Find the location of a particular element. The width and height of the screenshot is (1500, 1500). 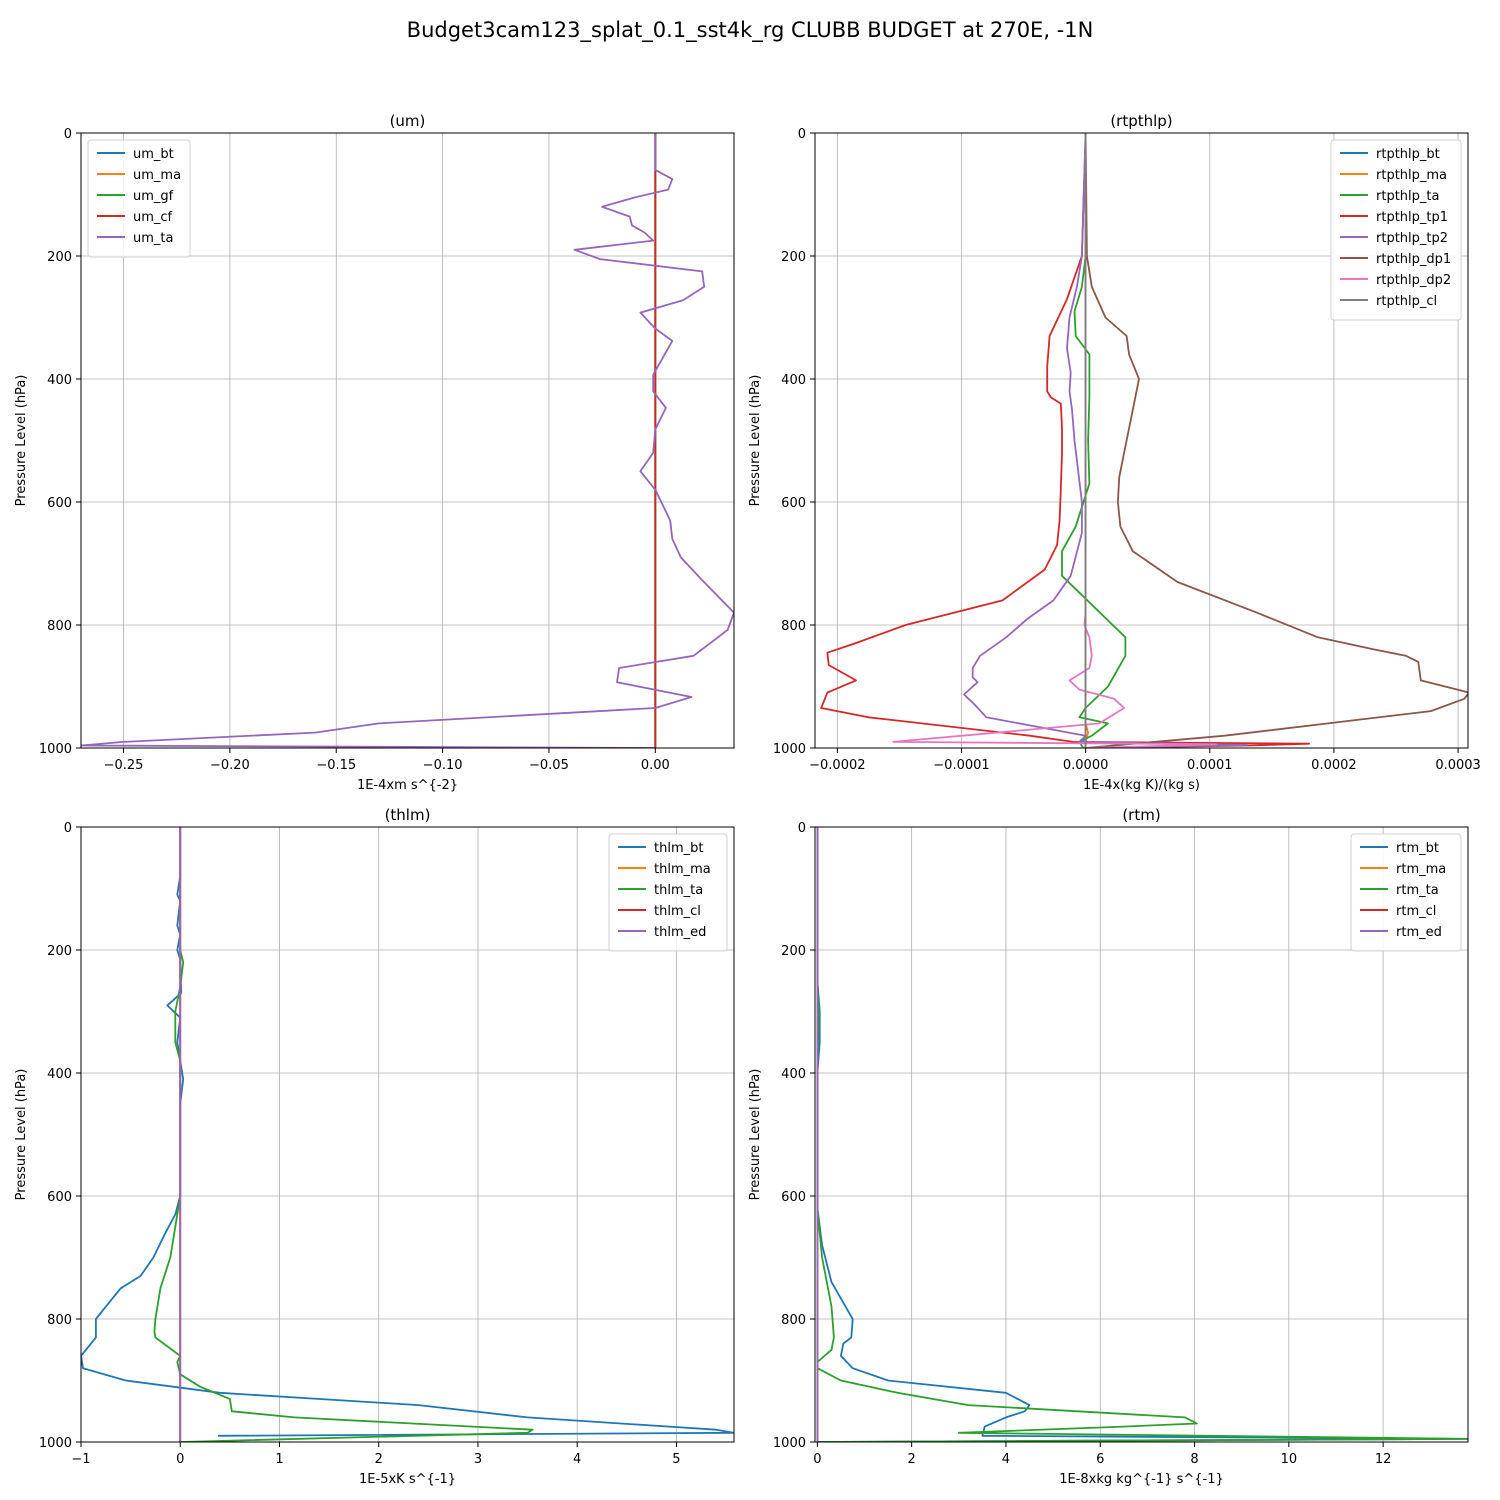

series-line-rtpthlp_tp1 is located at coordinates (1065, 440).